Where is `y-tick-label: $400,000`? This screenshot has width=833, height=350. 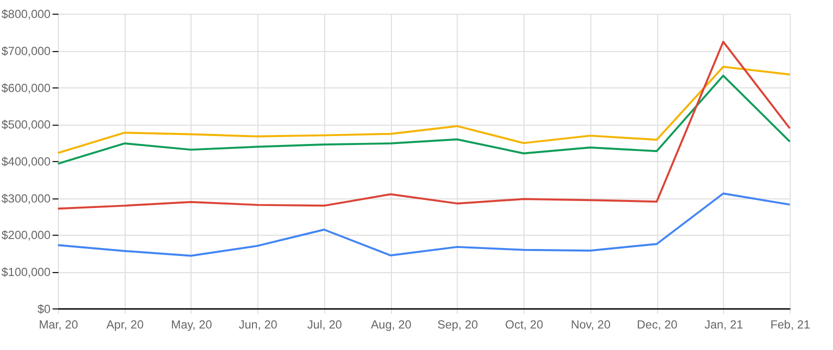
y-tick-label: $400,000 is located at coordinates (27, 162).